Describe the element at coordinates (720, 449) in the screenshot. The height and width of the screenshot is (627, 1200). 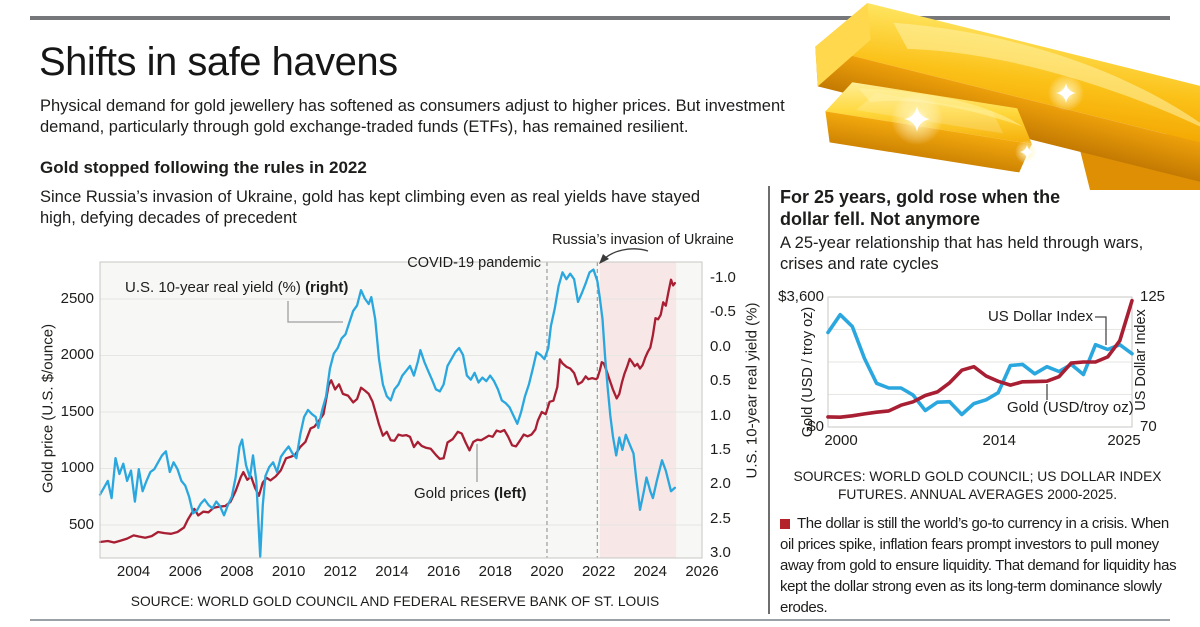
I see `tick-label: 1.5` at that location.